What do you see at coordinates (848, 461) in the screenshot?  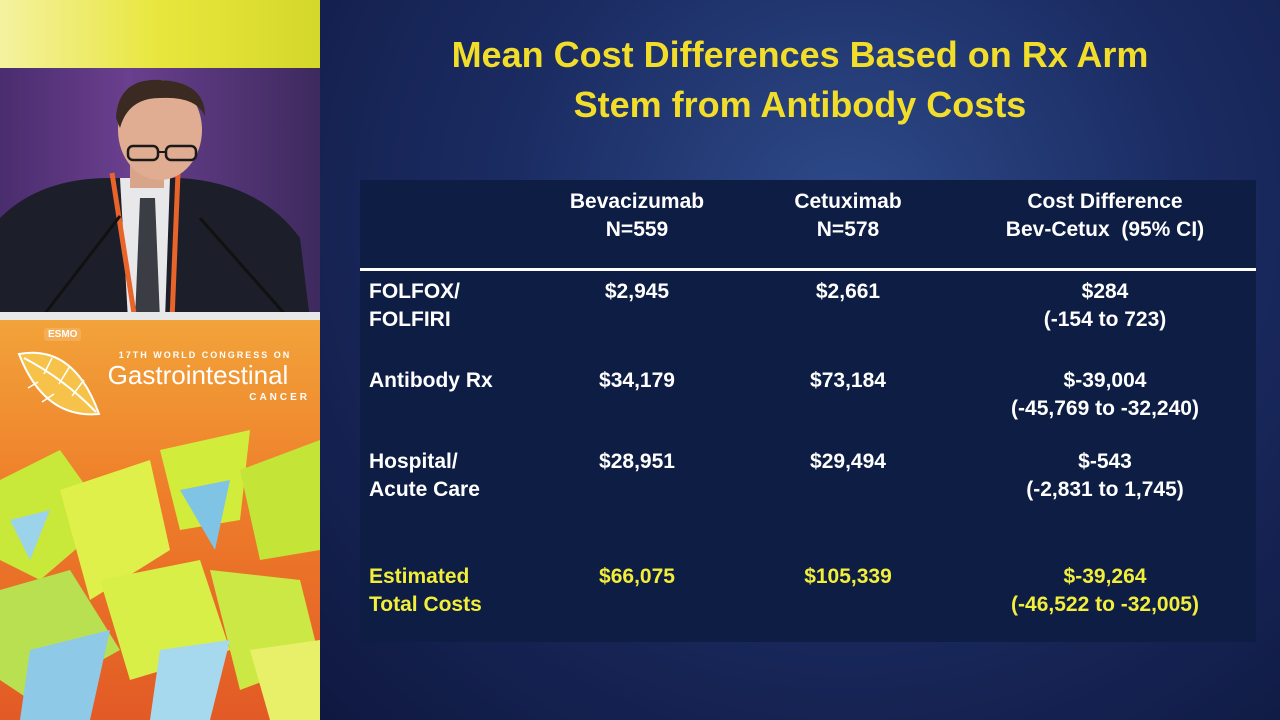 I see `cell-cet-hospital: $29,494` at bounding box center [848, 461].